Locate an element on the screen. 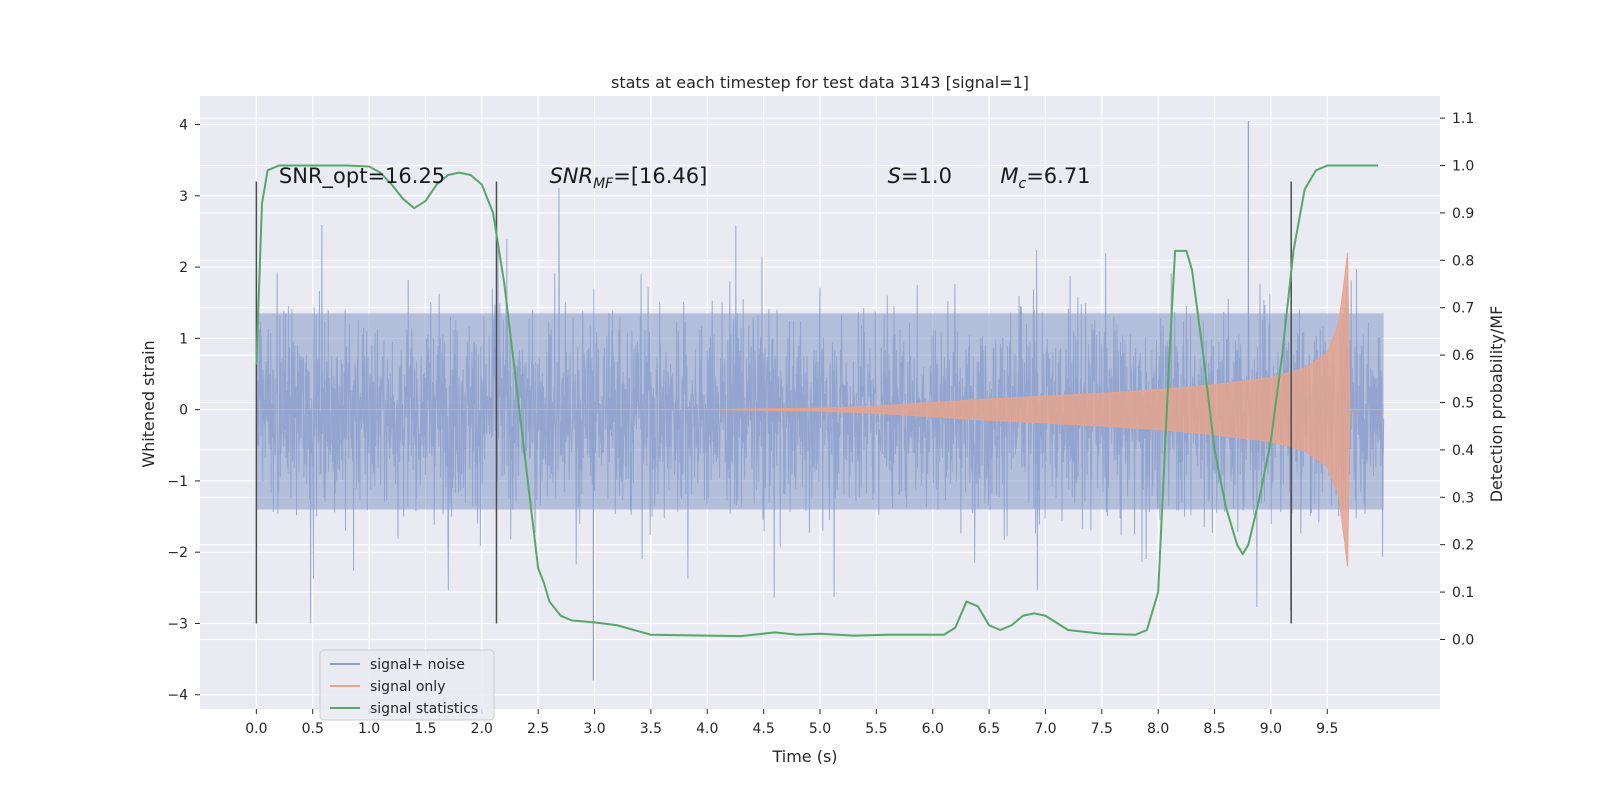 Image resolution: width=1600 pixels, height=800 pixels. annotation-mc-value: Mc=6.71 is located at coordinates (1045, 178).